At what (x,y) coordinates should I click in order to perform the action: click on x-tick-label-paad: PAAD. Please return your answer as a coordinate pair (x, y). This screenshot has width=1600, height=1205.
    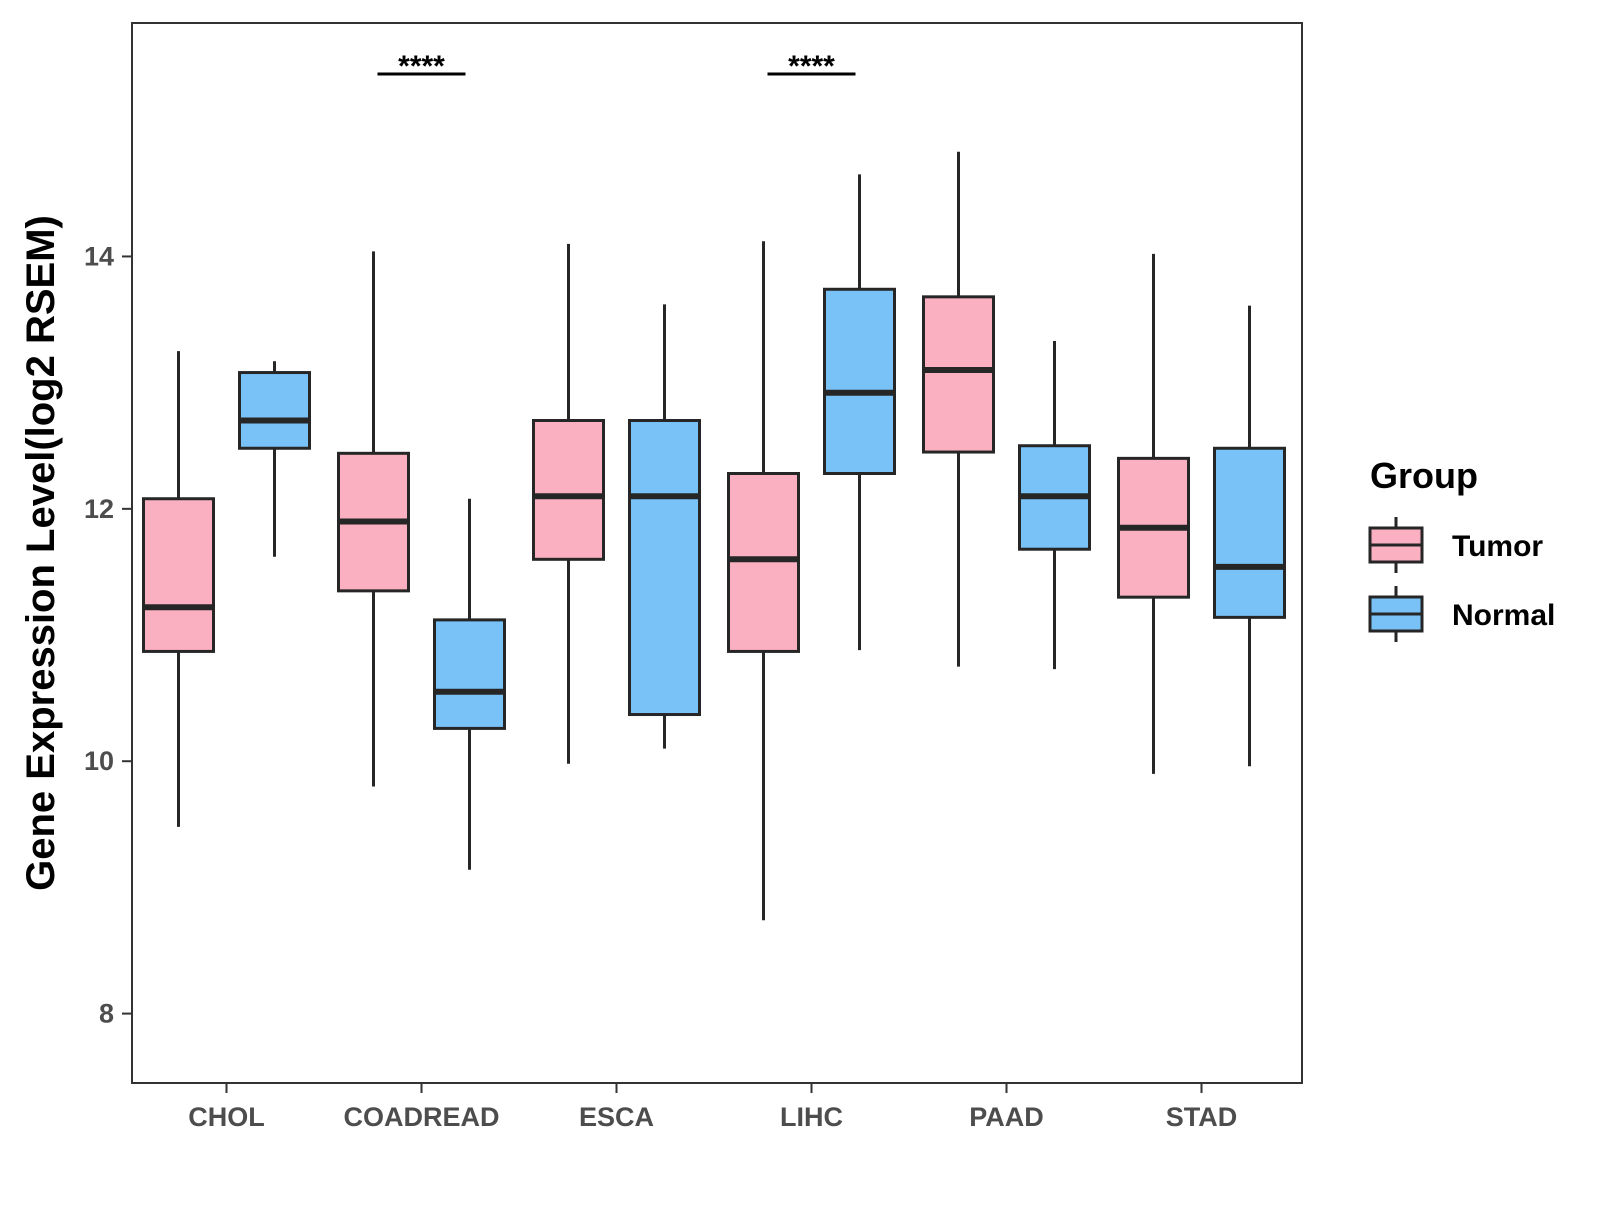
    Looking at the image, I should click on (1006, 1117).